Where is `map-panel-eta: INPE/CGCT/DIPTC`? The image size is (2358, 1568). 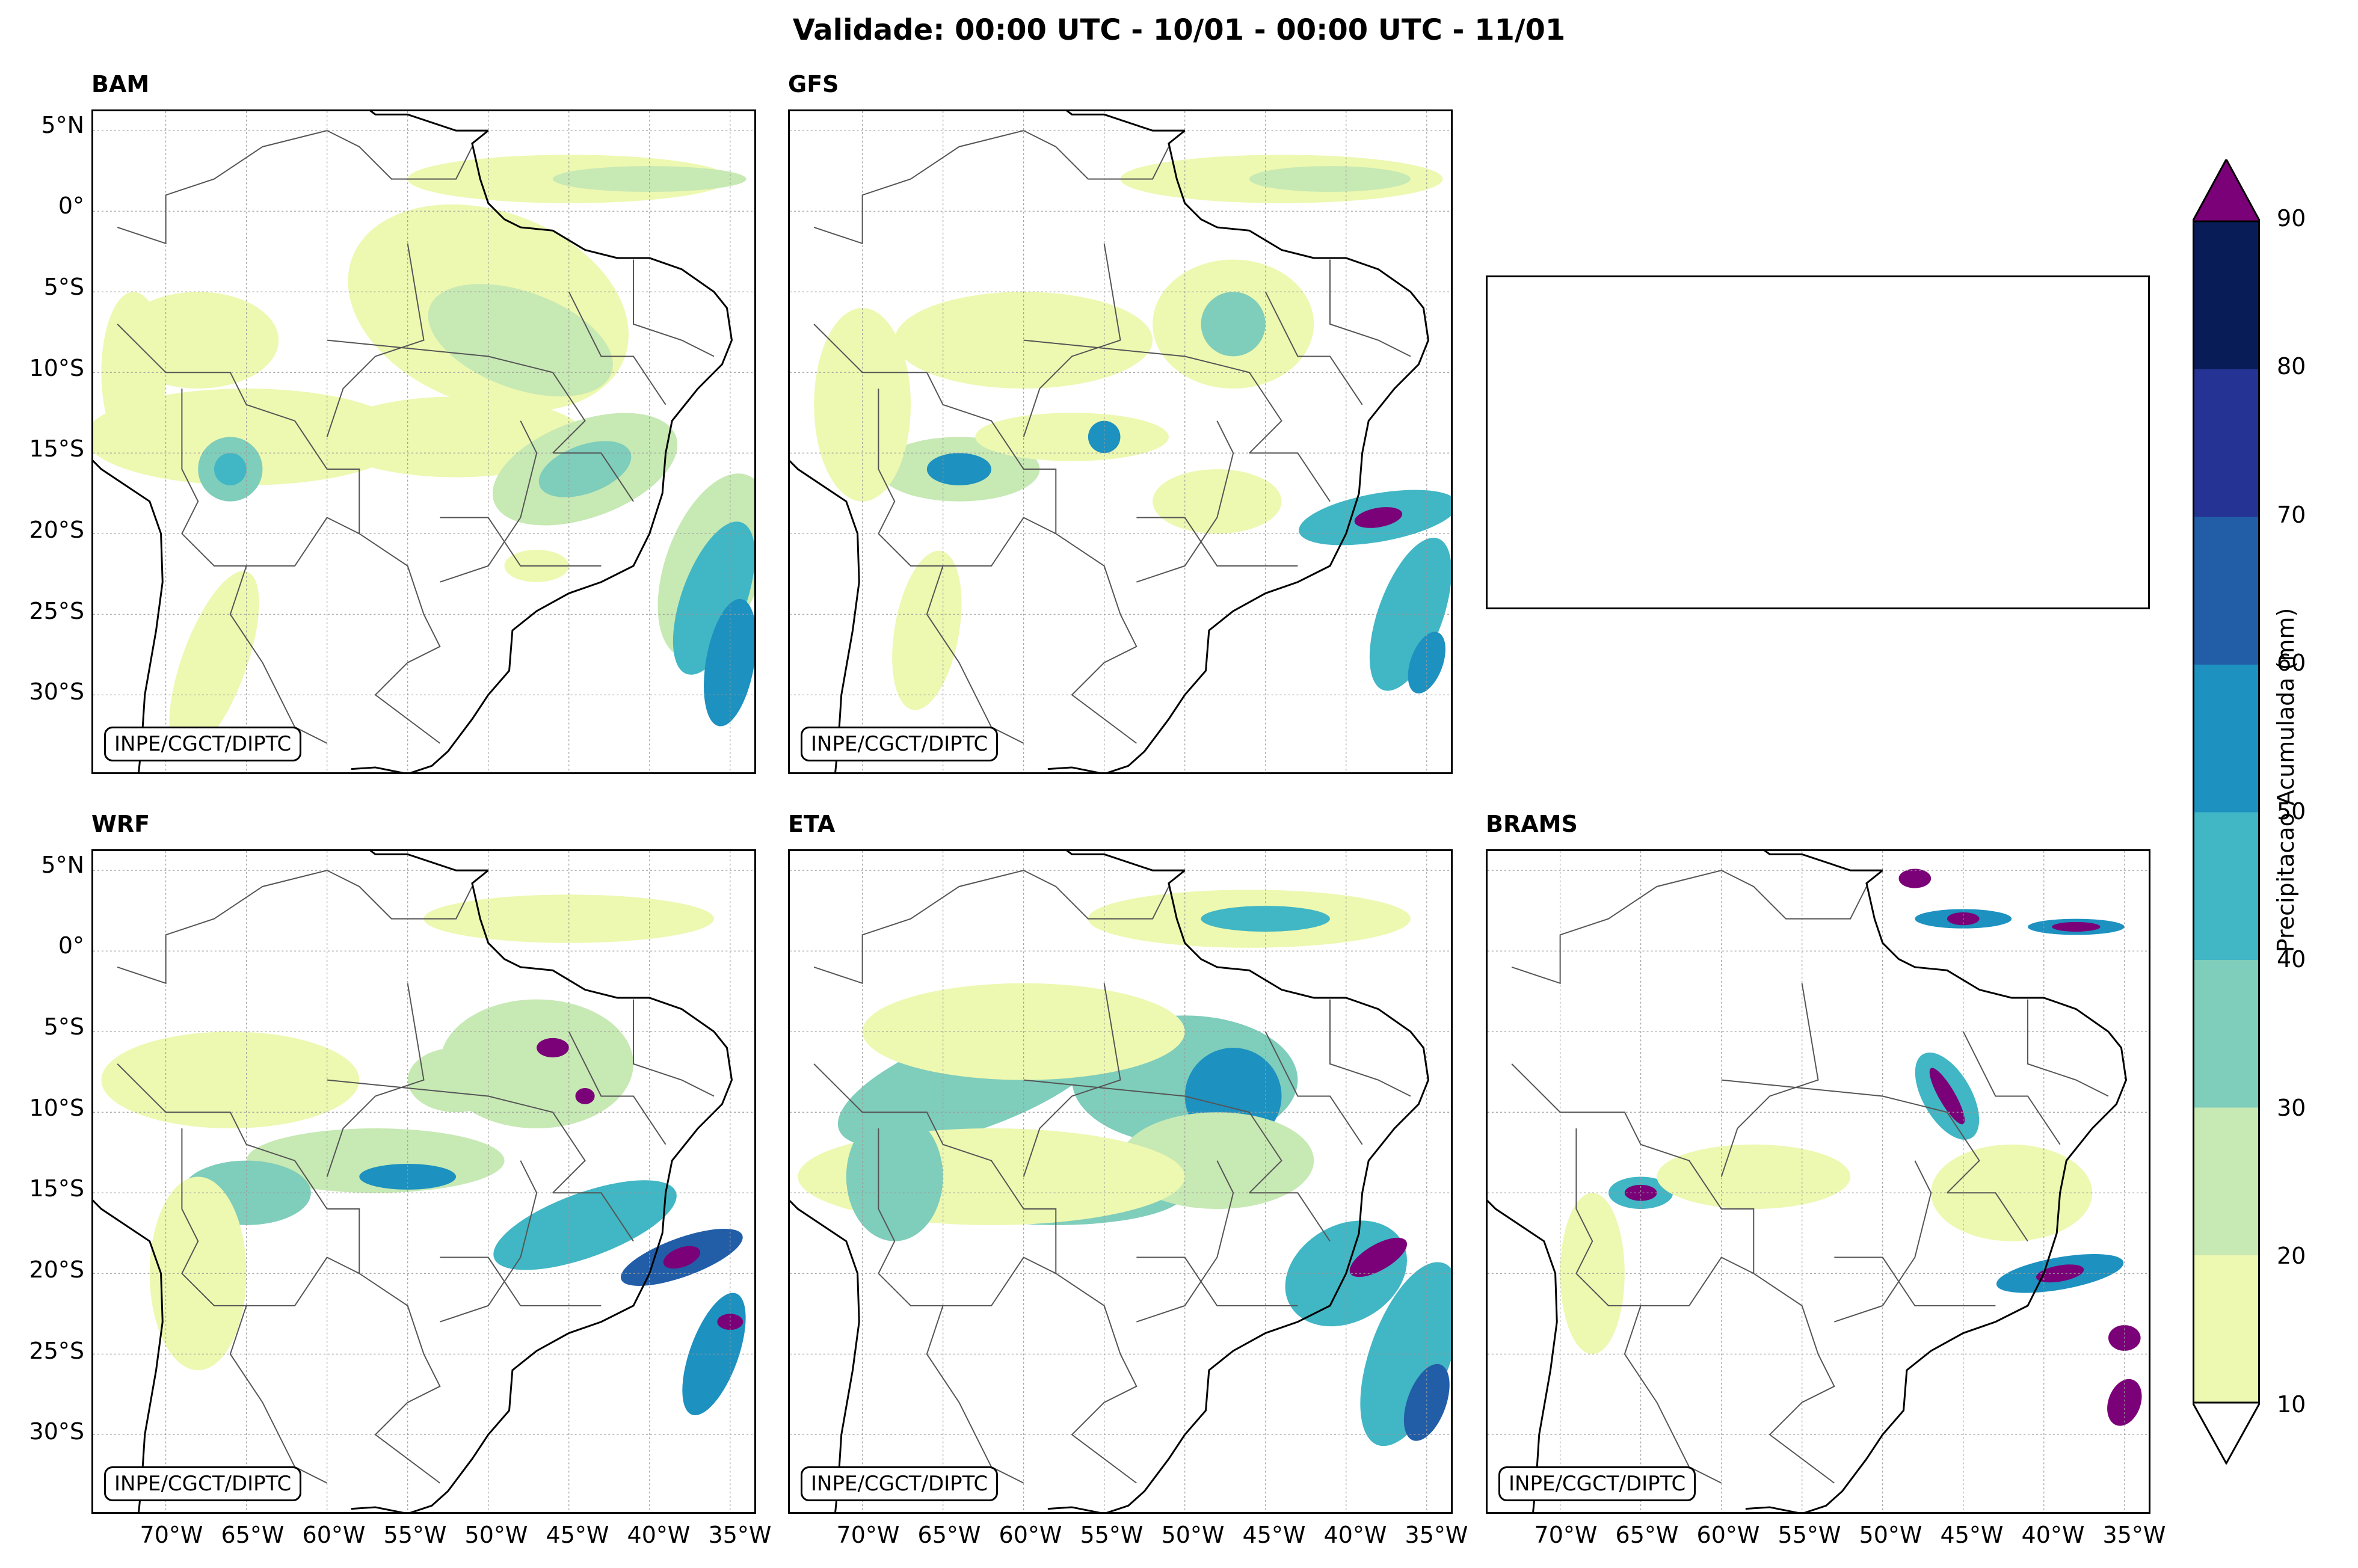
map-panel-eta: INPE/CGCT/DIPTC is located at coordinates (1120, 1181).